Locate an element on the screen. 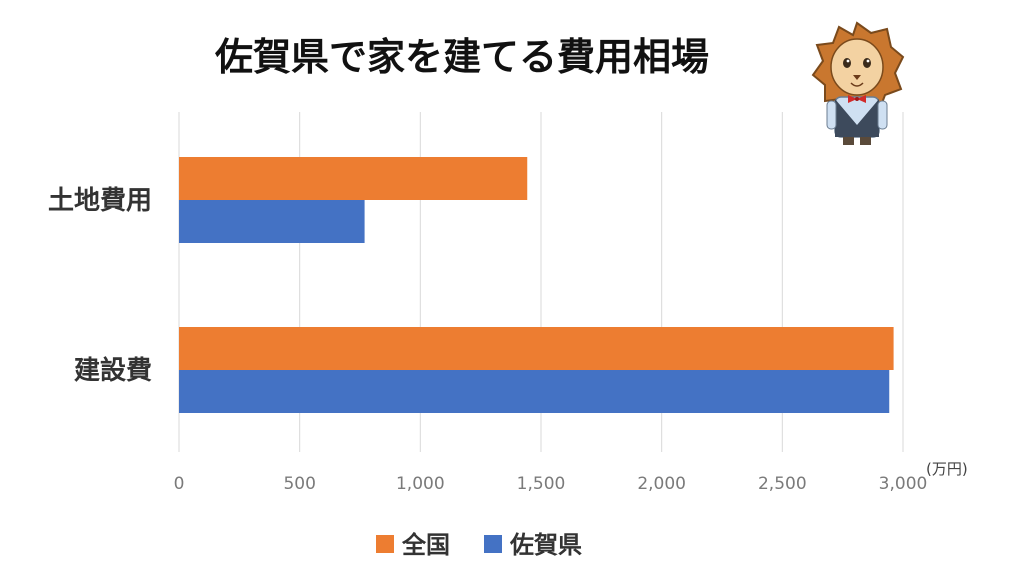 The image size is (1024, 576). bar-佐賀県-土地費用 is located at coordinates (272, 221).